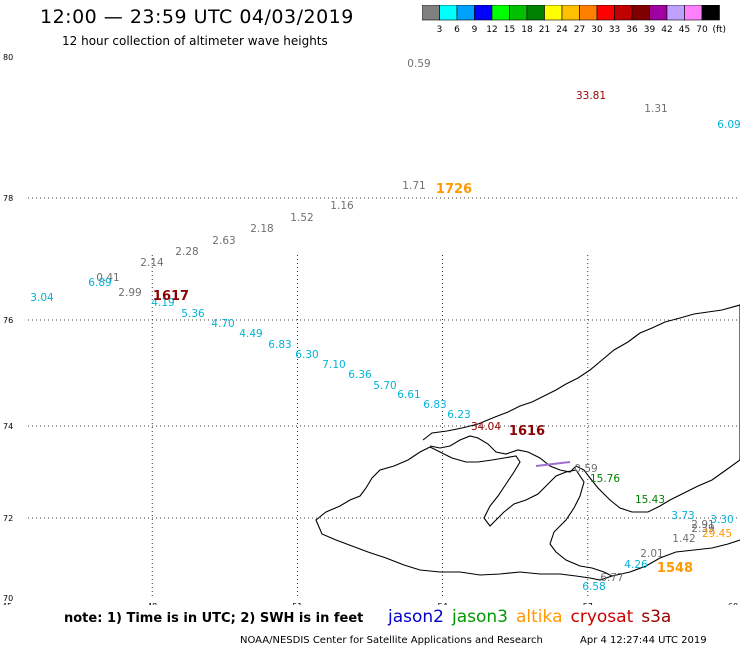 This screenshot has height=650, width=740. What do you see at coordinates (717, 534) in the screenshot?
I see `wave-height-value: 29.45` at bounding box center [717, 534].